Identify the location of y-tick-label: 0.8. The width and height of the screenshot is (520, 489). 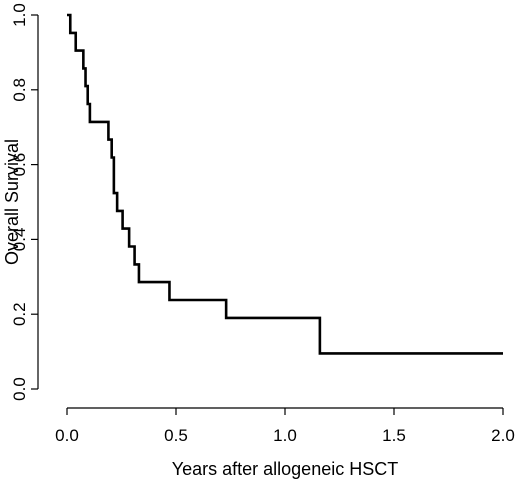
(19, 90).